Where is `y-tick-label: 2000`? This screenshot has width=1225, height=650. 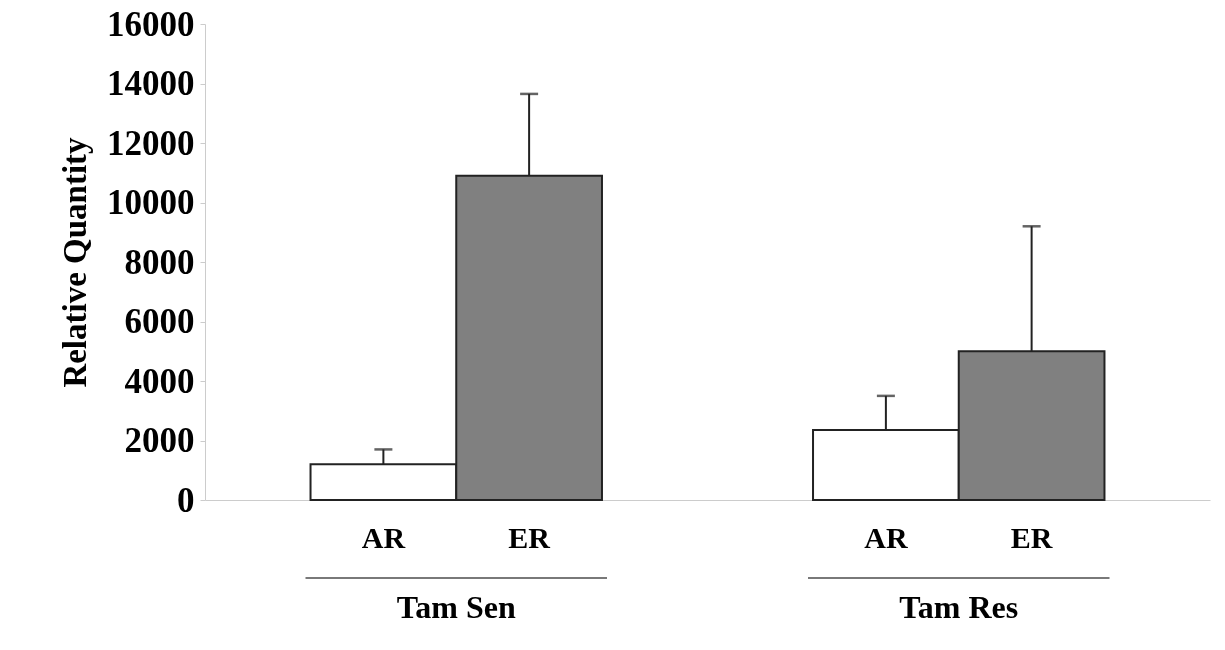 y-tick-label: 2000 is located at coordinates (159, 440).